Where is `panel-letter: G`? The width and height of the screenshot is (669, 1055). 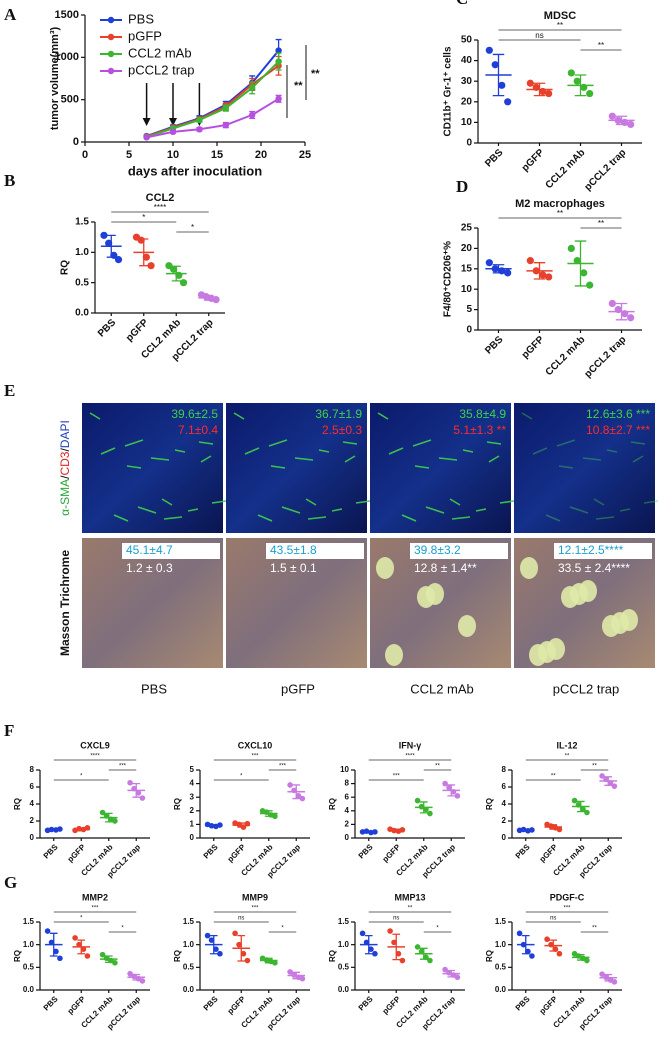
panel-letter: G is located at coordinates (10, 882).